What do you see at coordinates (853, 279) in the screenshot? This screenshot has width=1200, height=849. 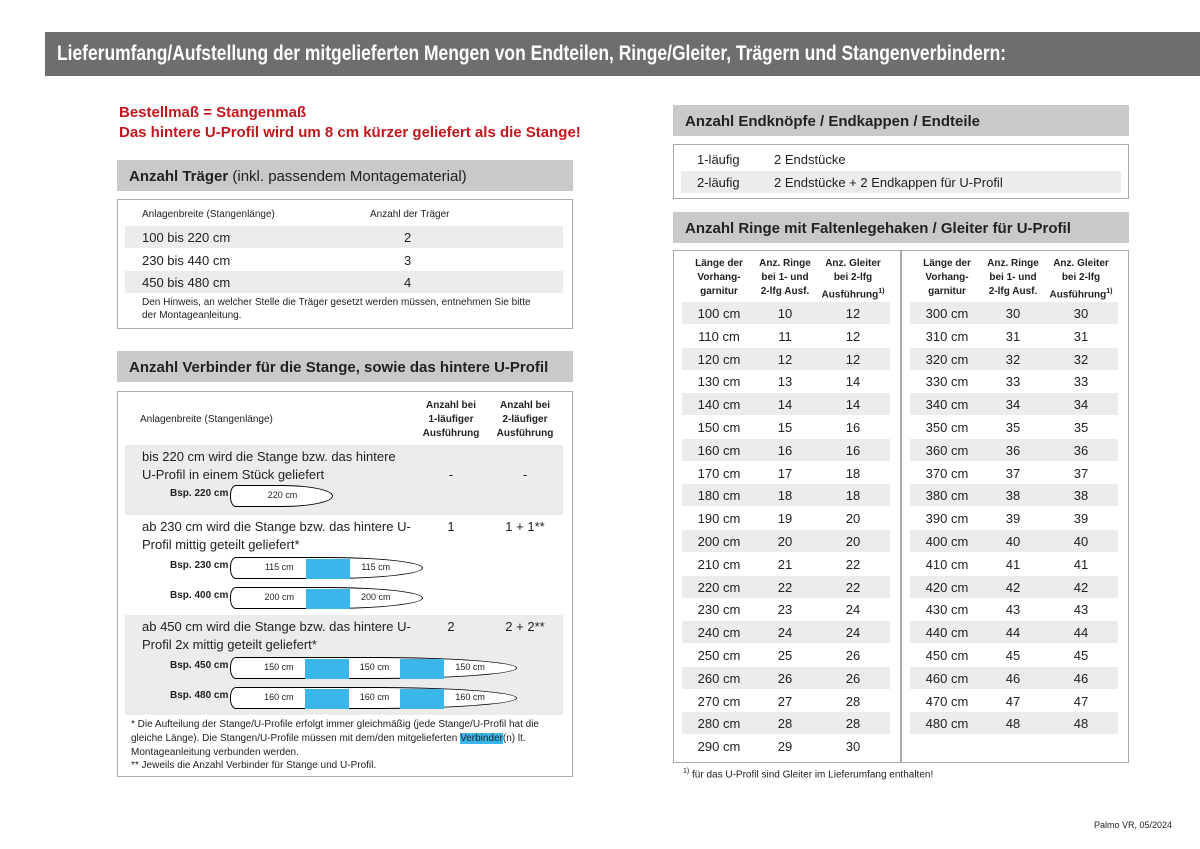 I see `col-head: Anz. Gleiter bei 2-lfg Ausführung1)` at bounding box center [853, 279].